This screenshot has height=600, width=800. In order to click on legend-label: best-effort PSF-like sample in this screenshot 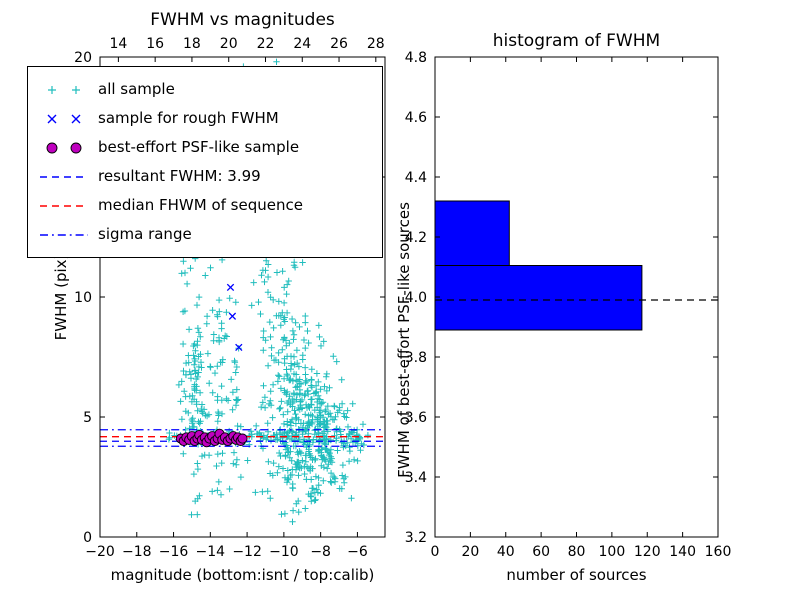, I will do `click(199, 147)`.